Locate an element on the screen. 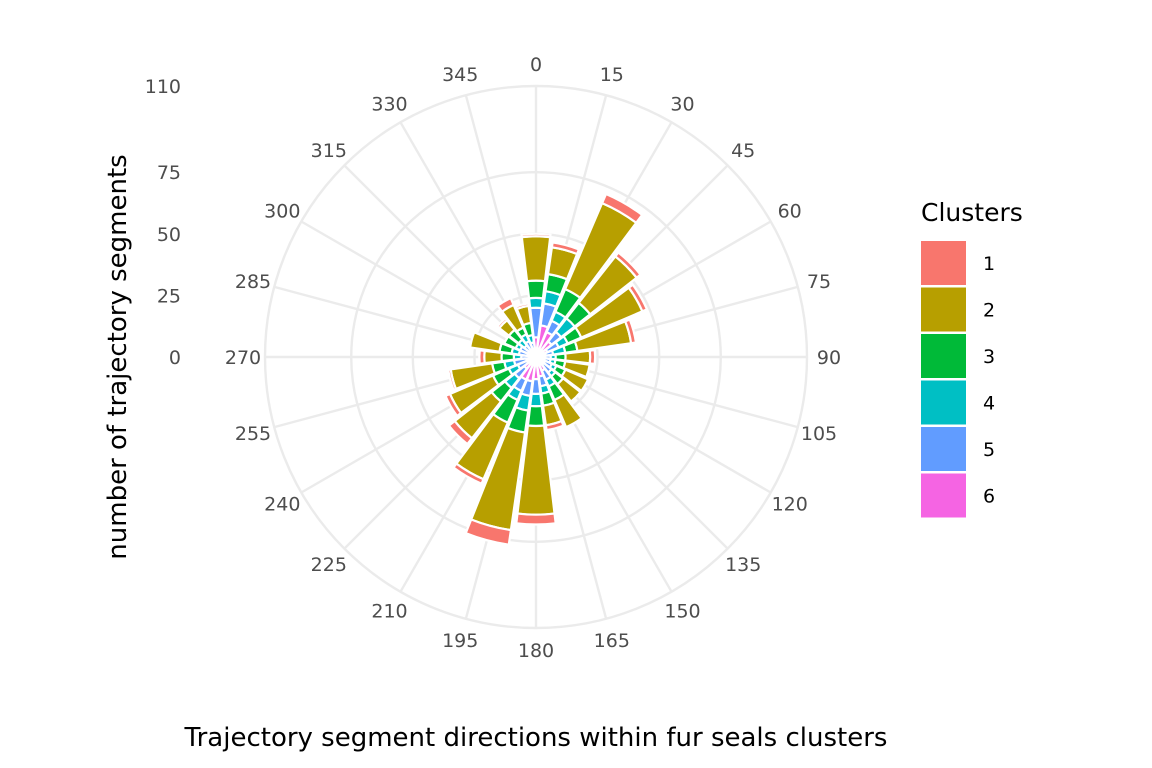  radial-tick-label: 50 is located at coordinates (169, 235).